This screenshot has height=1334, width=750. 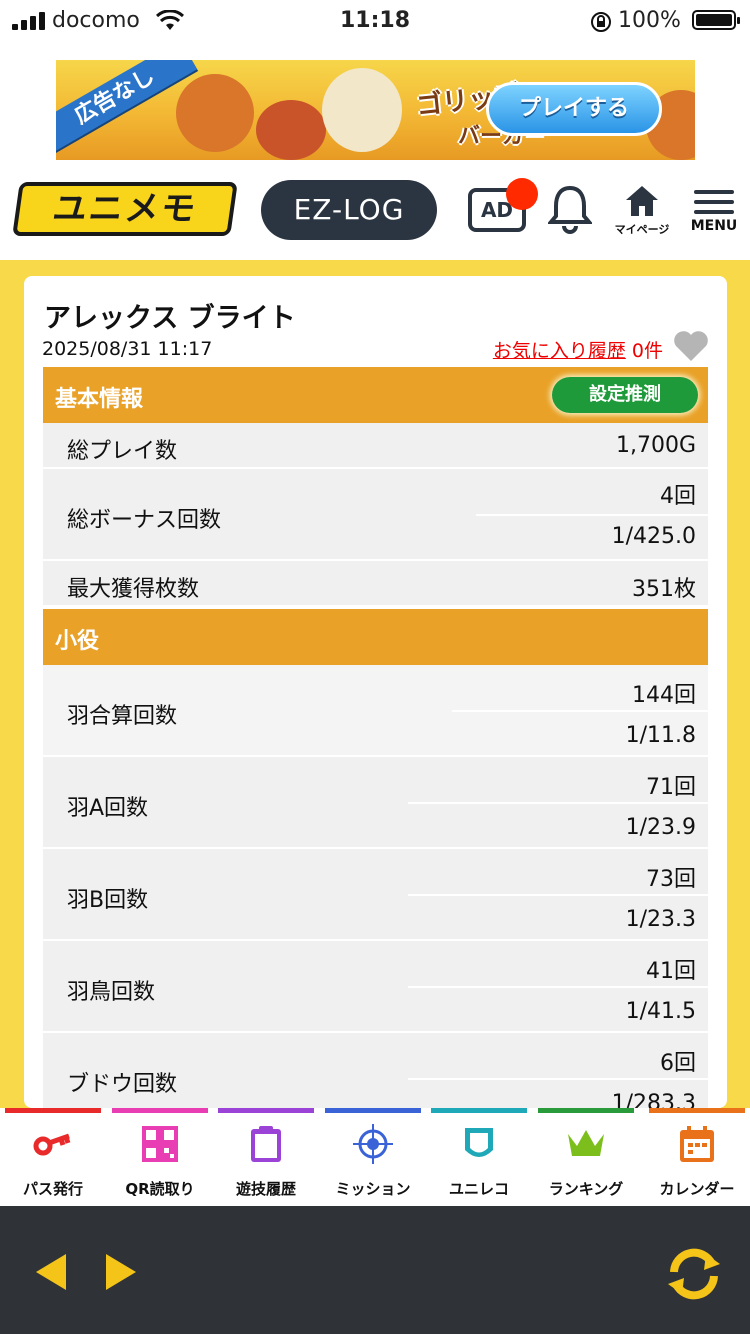 What do you see at coordinates (52, 1144) in the screenshot?
I see `key-icon` at bounding box center [52, 1144].